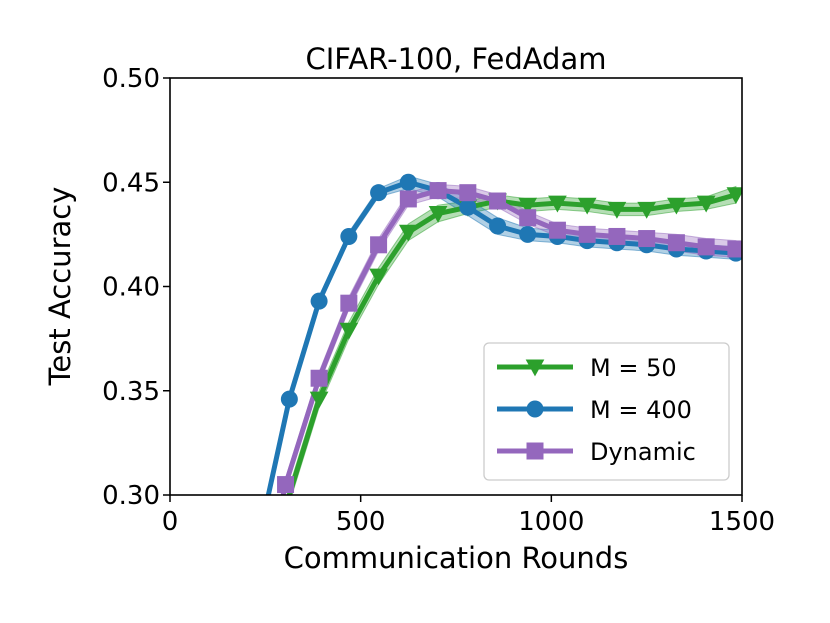 This screenshot has width=830, height=623. What do you see at coordinates (456, 558) in the screenshot?
I see `x-axis-title: Communication Rounds` at bounding box center [456, 558].